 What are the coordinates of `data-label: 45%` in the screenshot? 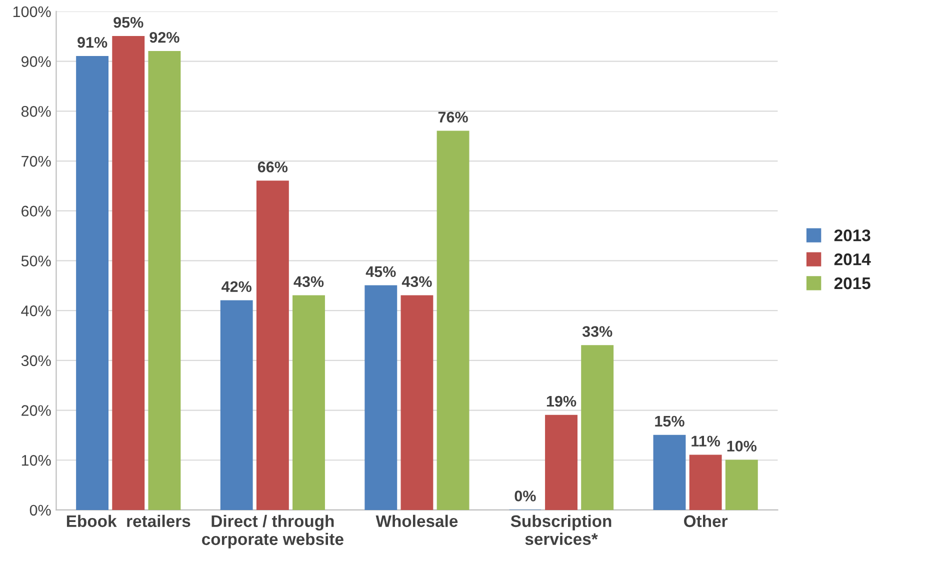 It's located at (381, 272).